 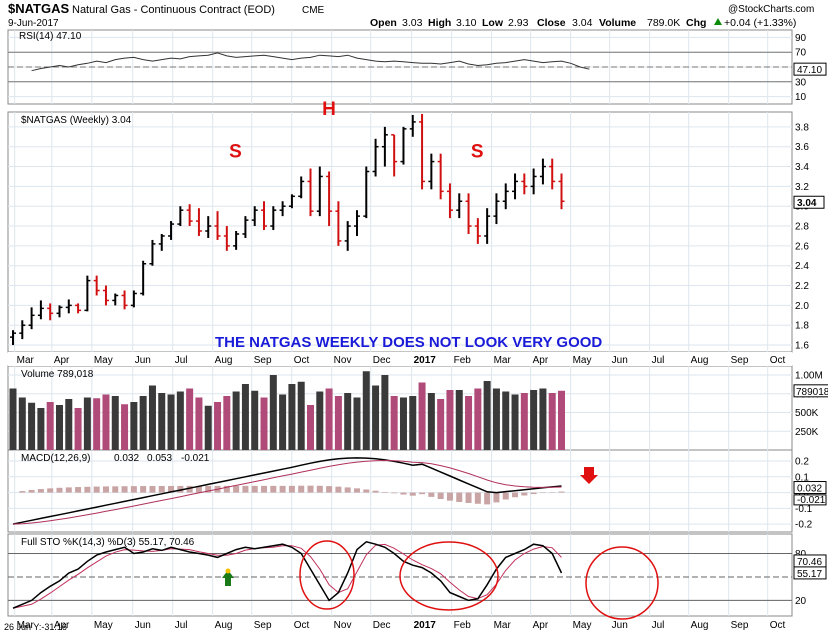 I want to click on price-tick-label: 1.8, so click(x=802, y=326).